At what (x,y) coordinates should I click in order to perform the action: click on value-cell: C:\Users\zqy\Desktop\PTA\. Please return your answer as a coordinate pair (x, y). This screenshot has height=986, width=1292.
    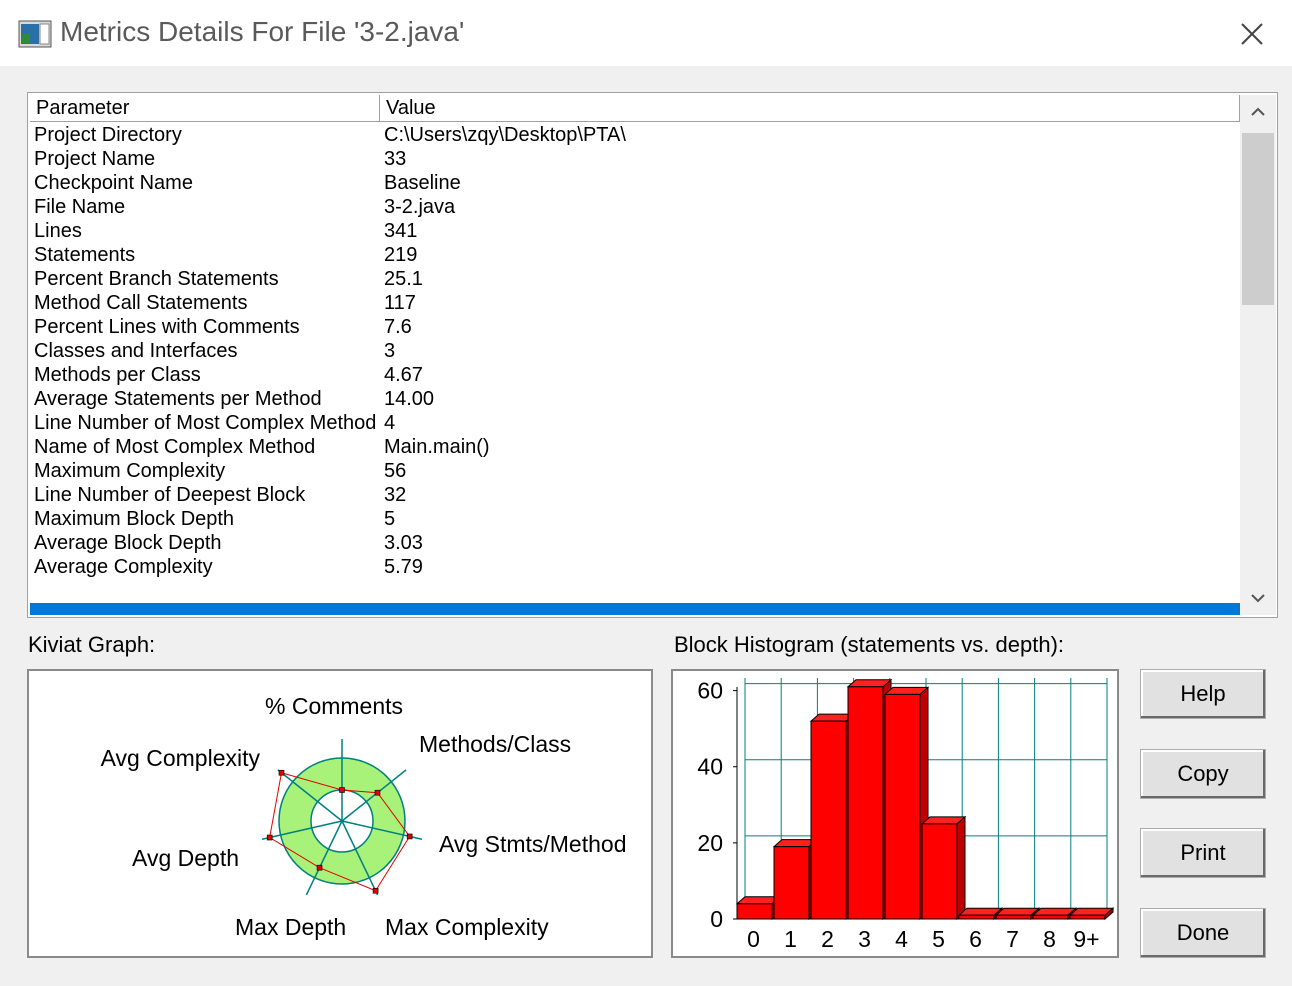
    Looking at the image, I should click on (505, 135).